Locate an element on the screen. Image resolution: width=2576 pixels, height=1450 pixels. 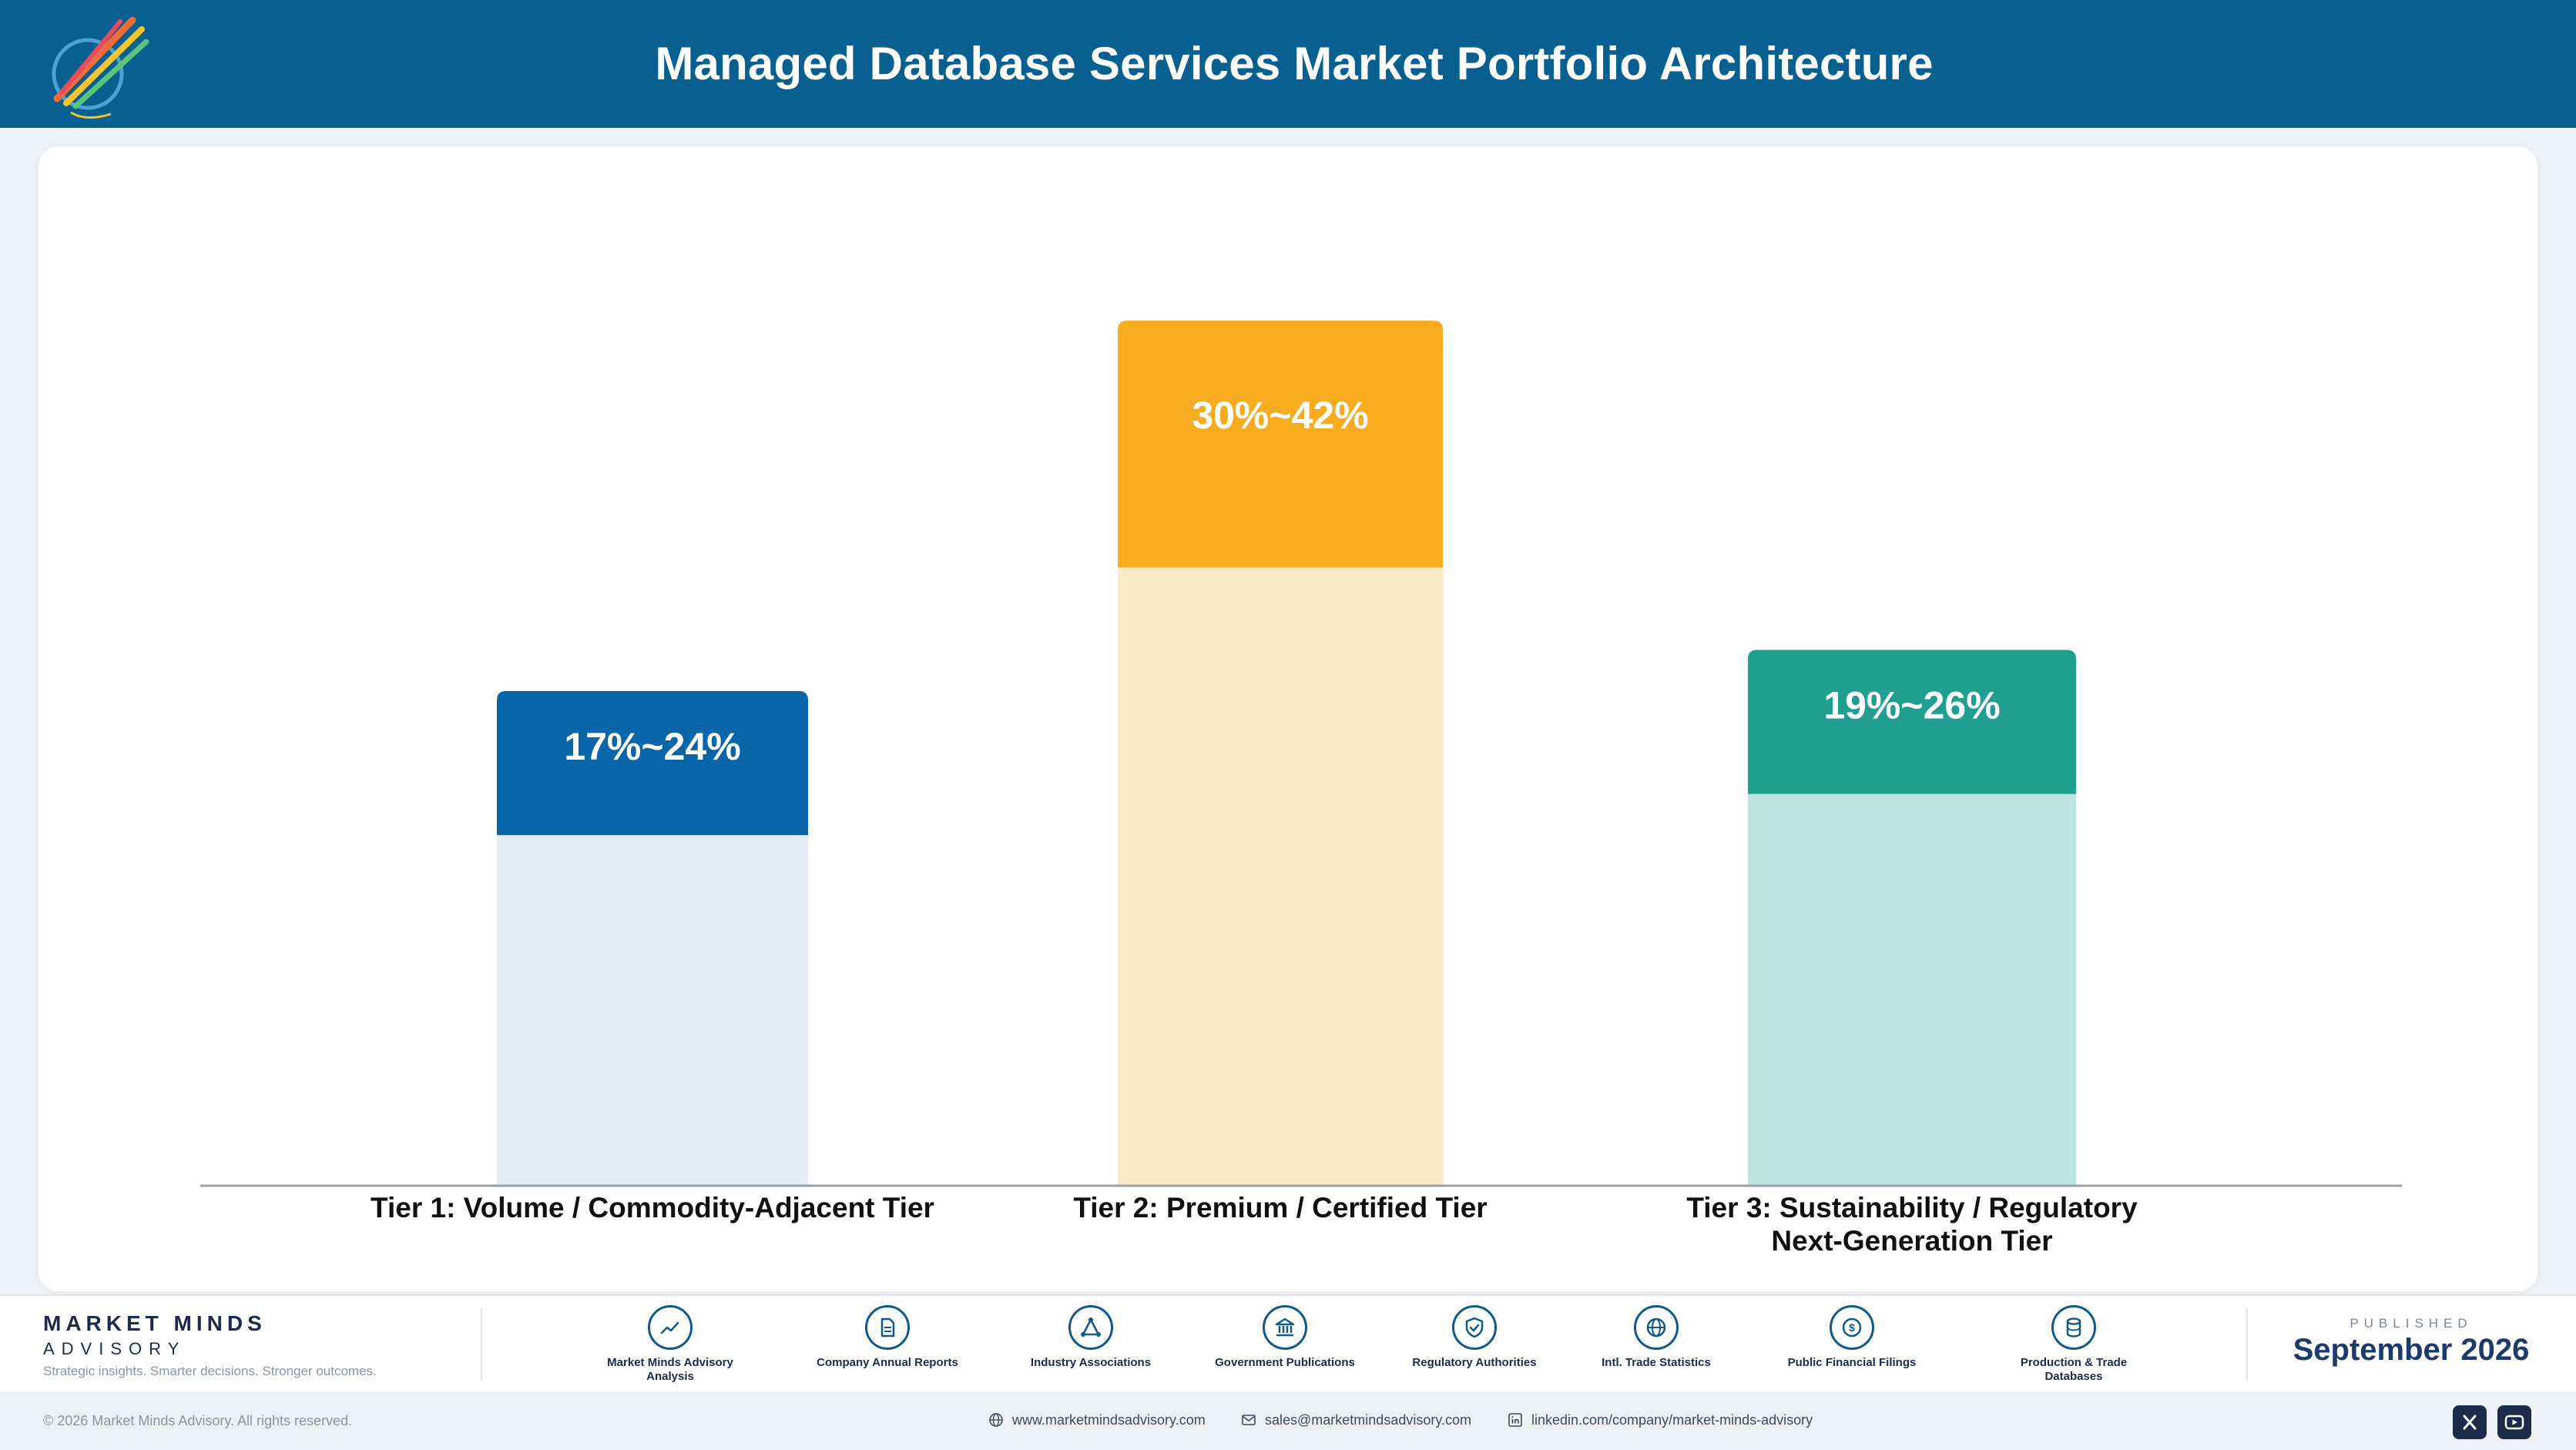
source-market-minds: Market Minds Advisory Analysis is located at coordinates (670, 1344).